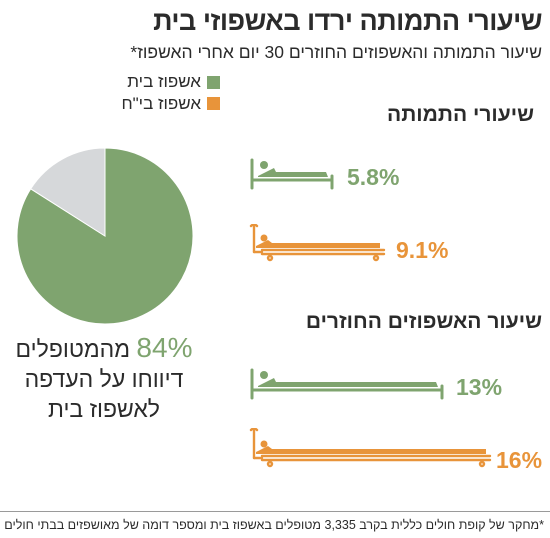 The width and height of the screenshot is (550, 538). Describe the element at coordinates (164, 347) in the screenshot. I see `pie-percent: 84%` at that location.